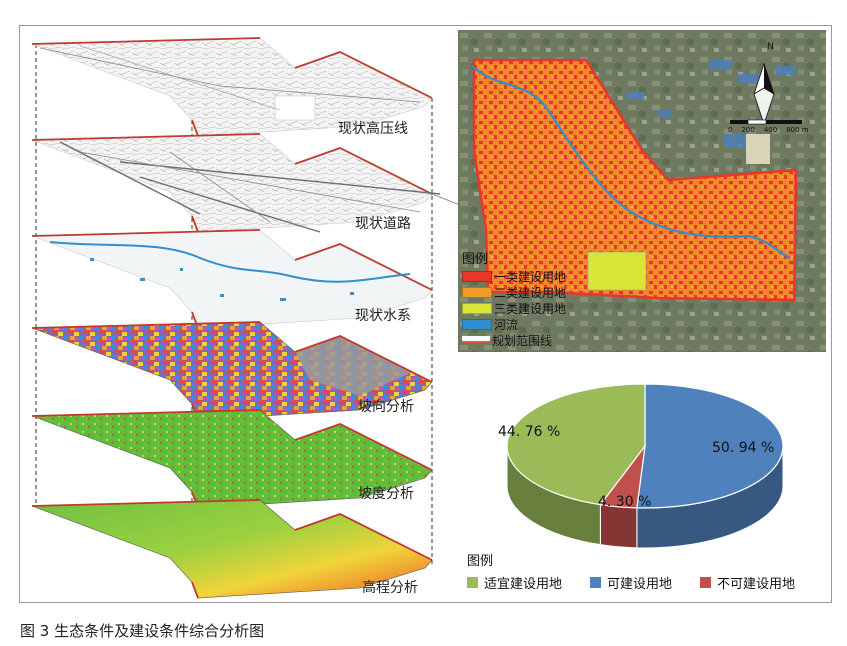 Image resolution: width=847 pixels, height=646 pixels. I want to click on map-legend-title: 图例, so click(475, 259).